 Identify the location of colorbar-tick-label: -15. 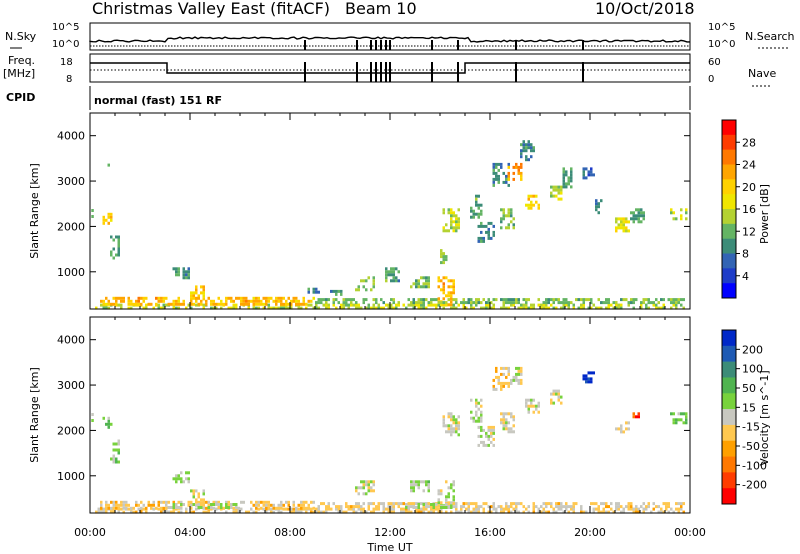
(751, 427).